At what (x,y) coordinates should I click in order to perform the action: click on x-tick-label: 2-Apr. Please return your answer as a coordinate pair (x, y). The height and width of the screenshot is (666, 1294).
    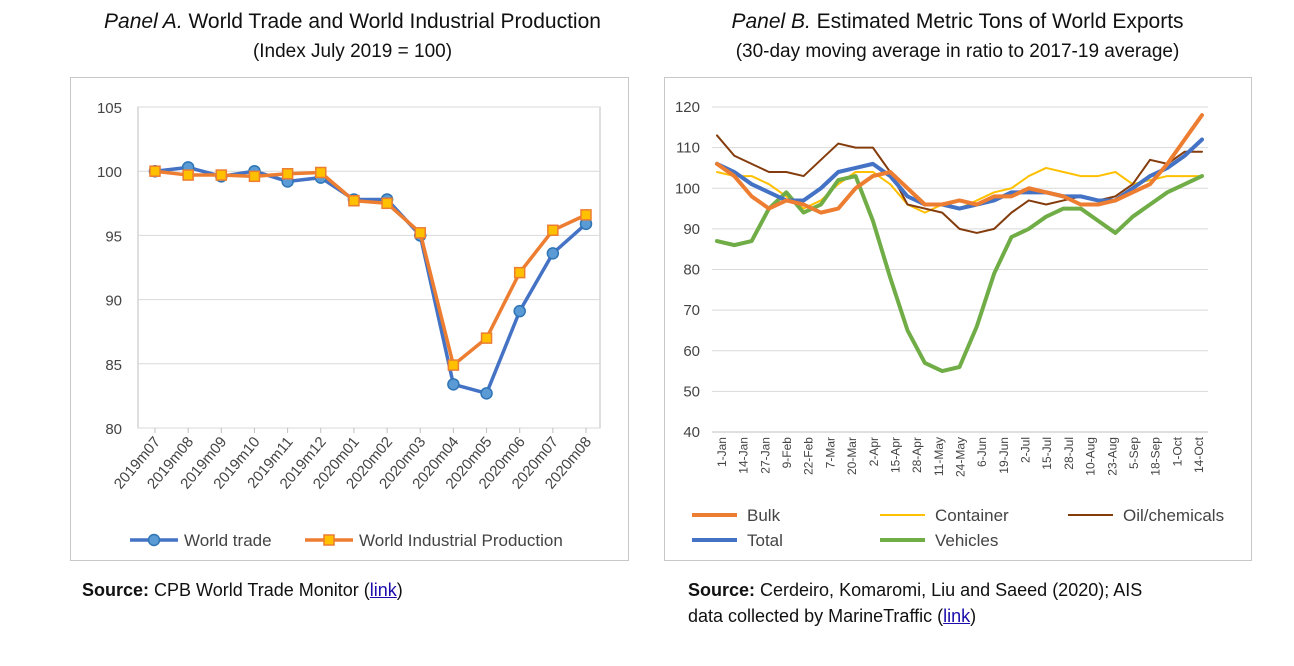
    Looking at the image, I should click on (874, 451).